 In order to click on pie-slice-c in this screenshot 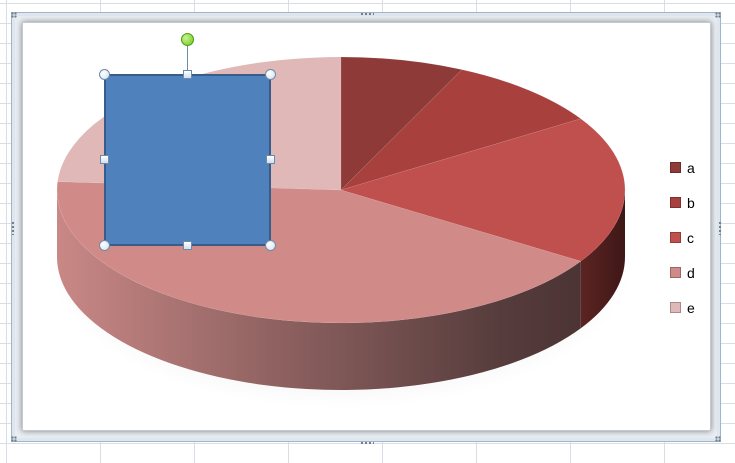, I will do `click(483, 190)`.